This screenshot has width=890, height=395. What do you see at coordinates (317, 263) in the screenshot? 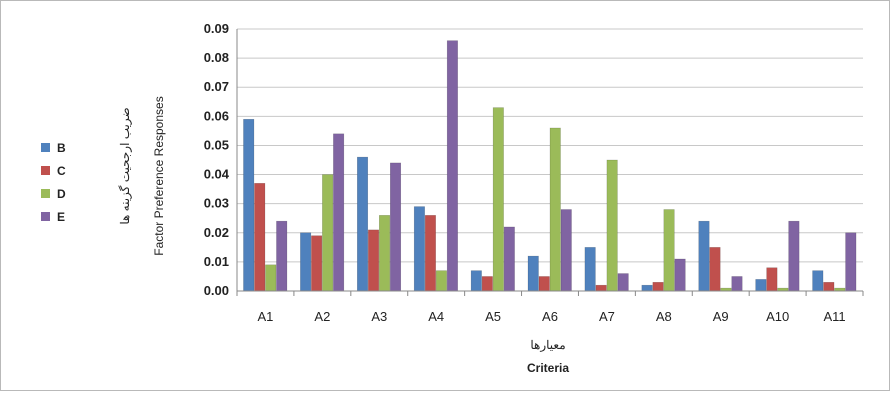
I see `bar-C-A2` at bounding box center [317, 263].